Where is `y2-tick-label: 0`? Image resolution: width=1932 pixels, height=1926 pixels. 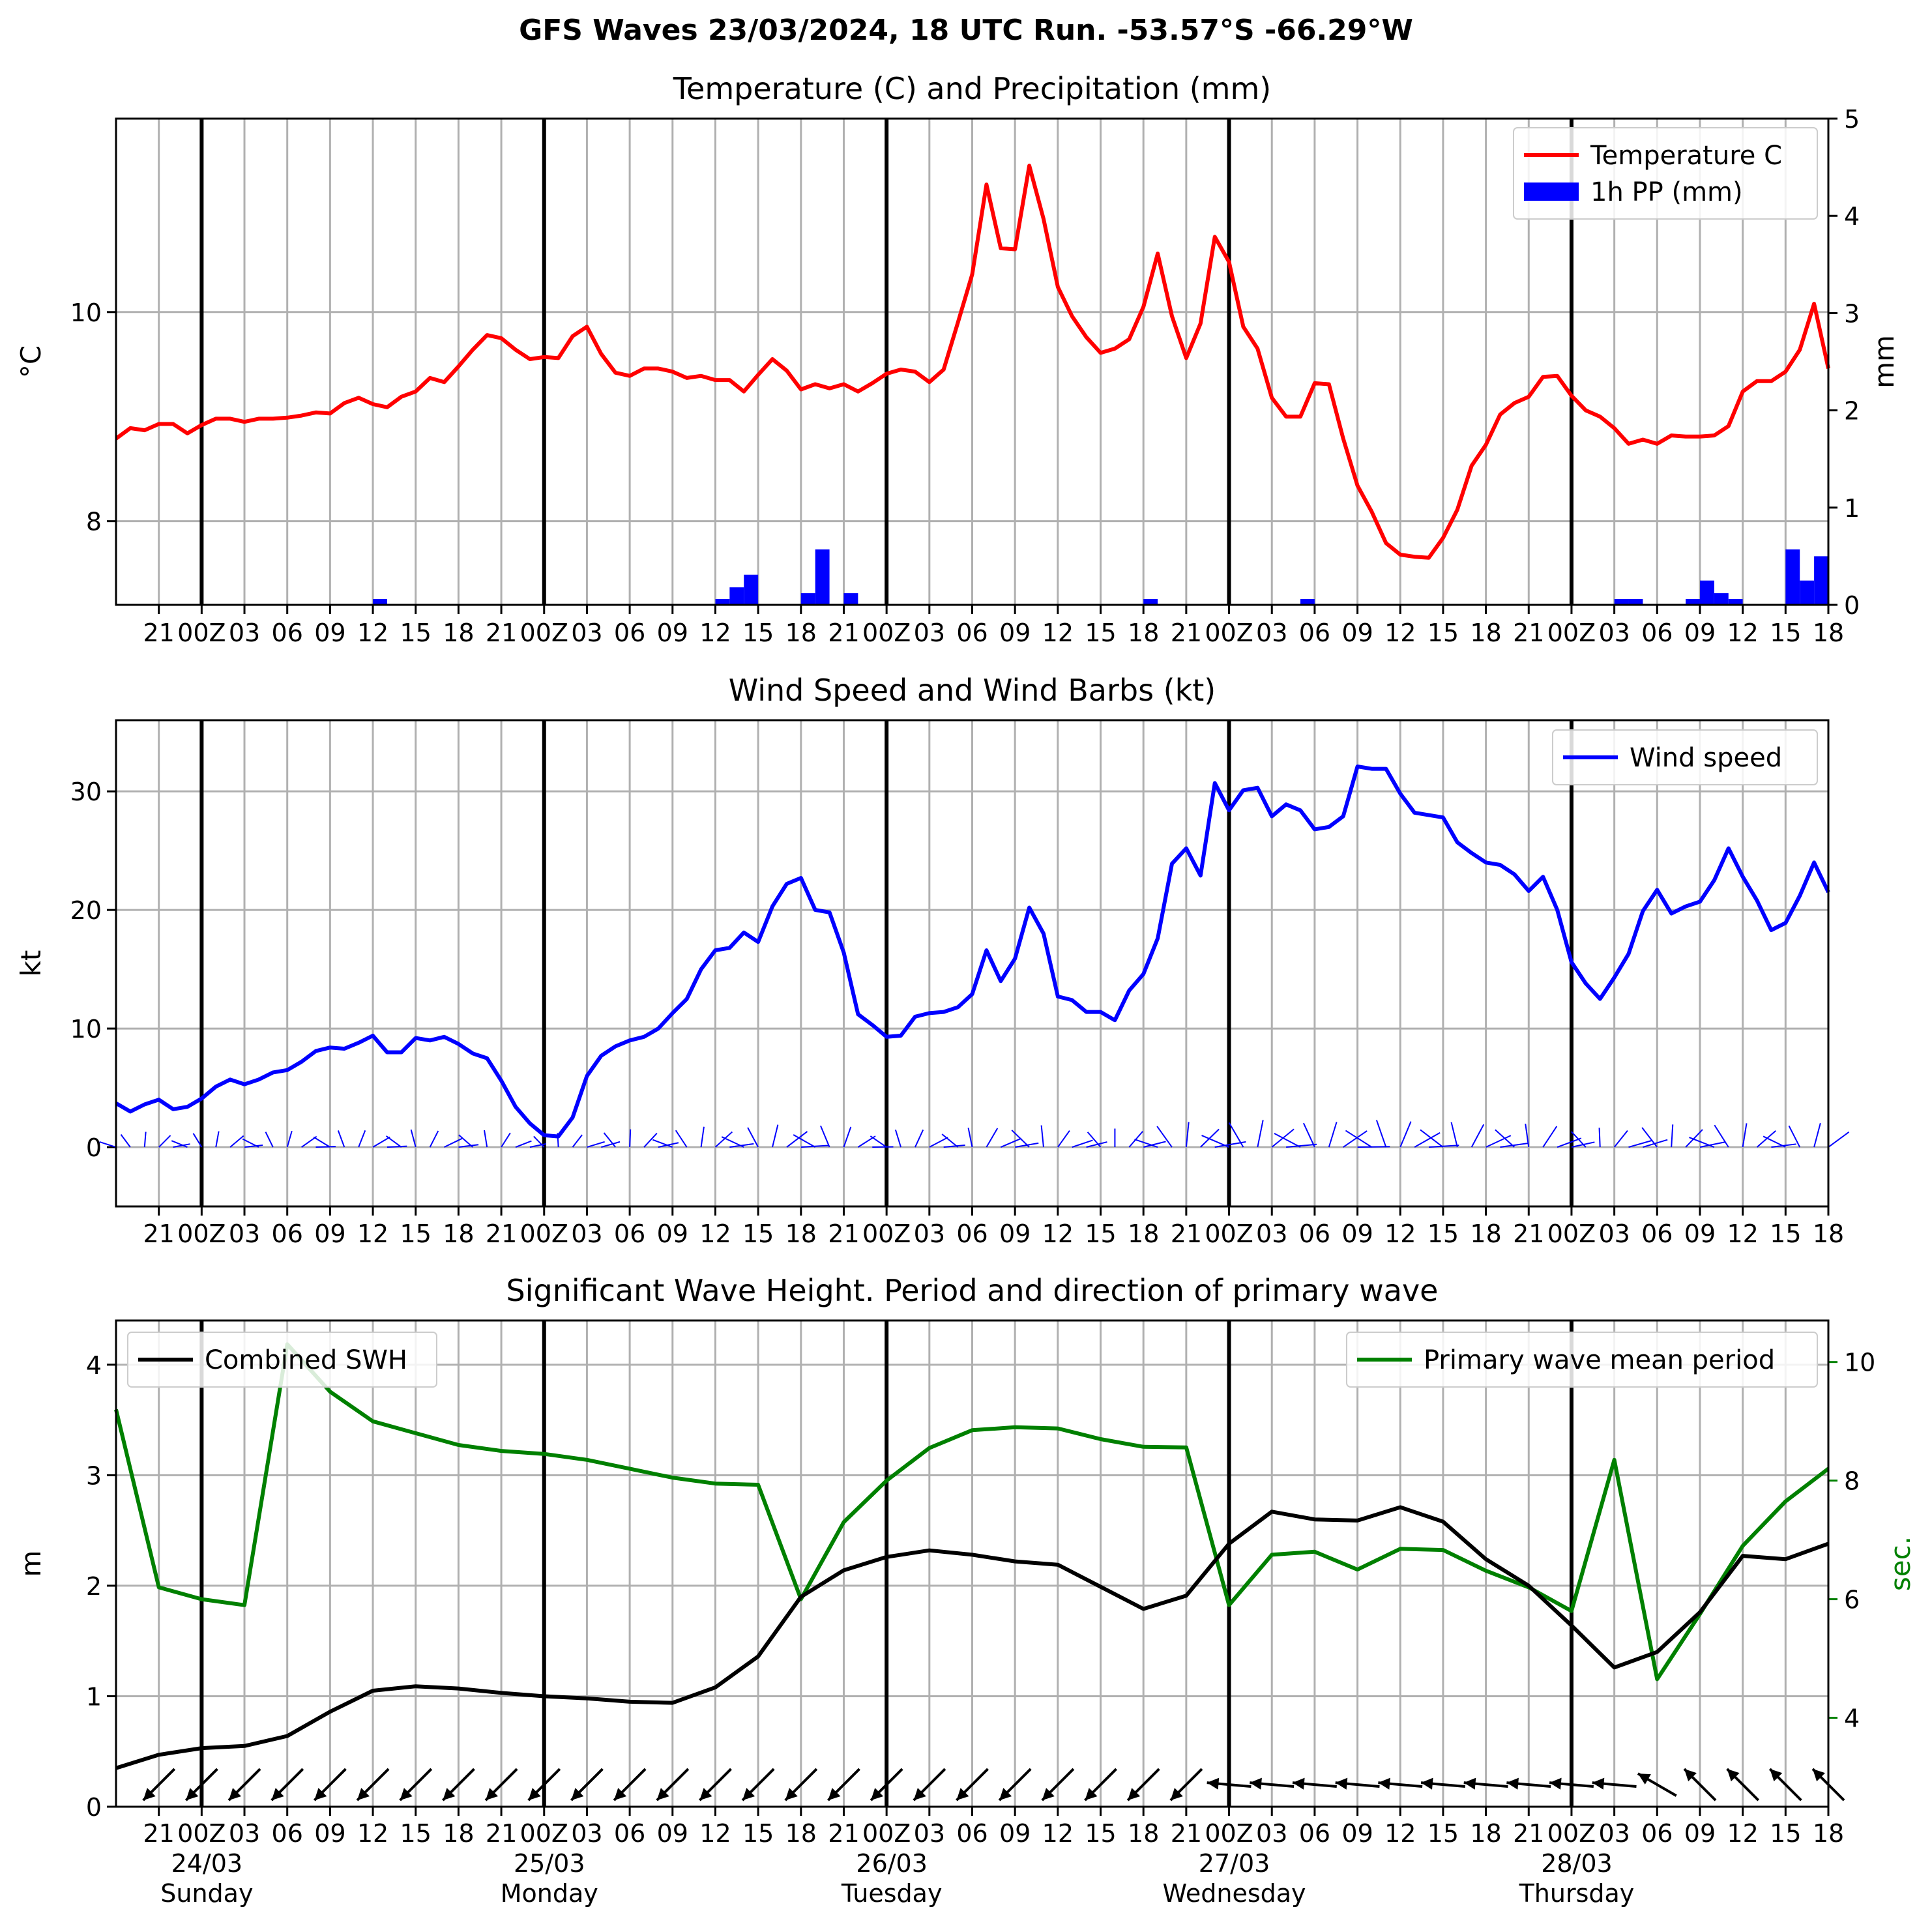 y2-tick-label: 0 is located at coordinates (1852, 605).